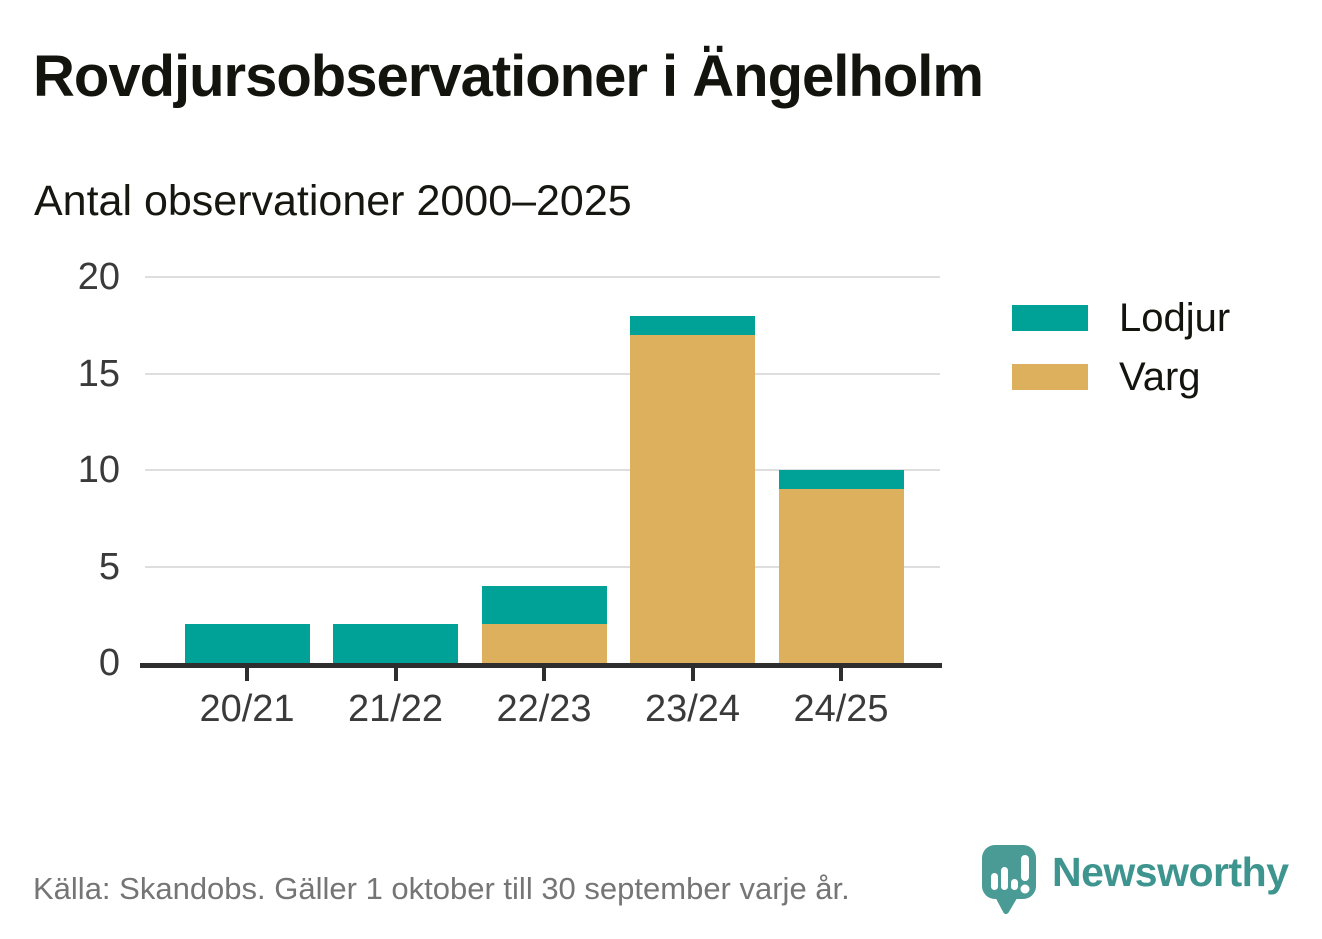 Image resolution: width=1322 pixels, height=939 pixels. Describe the element at coordinates (98, 277) in the screenshot. I see `y-tick-label-20: 20` at that location.